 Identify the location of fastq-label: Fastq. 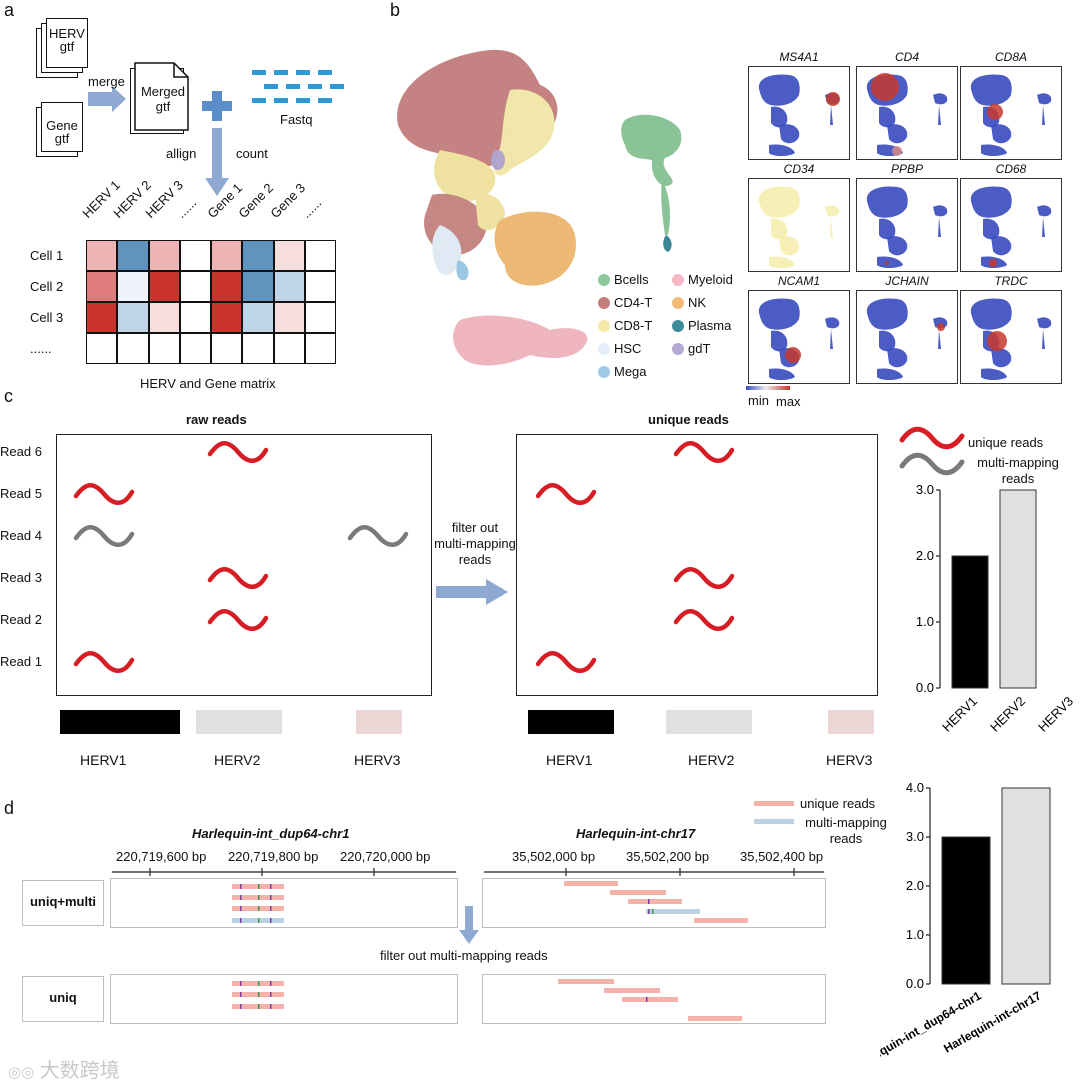
(296, 119).